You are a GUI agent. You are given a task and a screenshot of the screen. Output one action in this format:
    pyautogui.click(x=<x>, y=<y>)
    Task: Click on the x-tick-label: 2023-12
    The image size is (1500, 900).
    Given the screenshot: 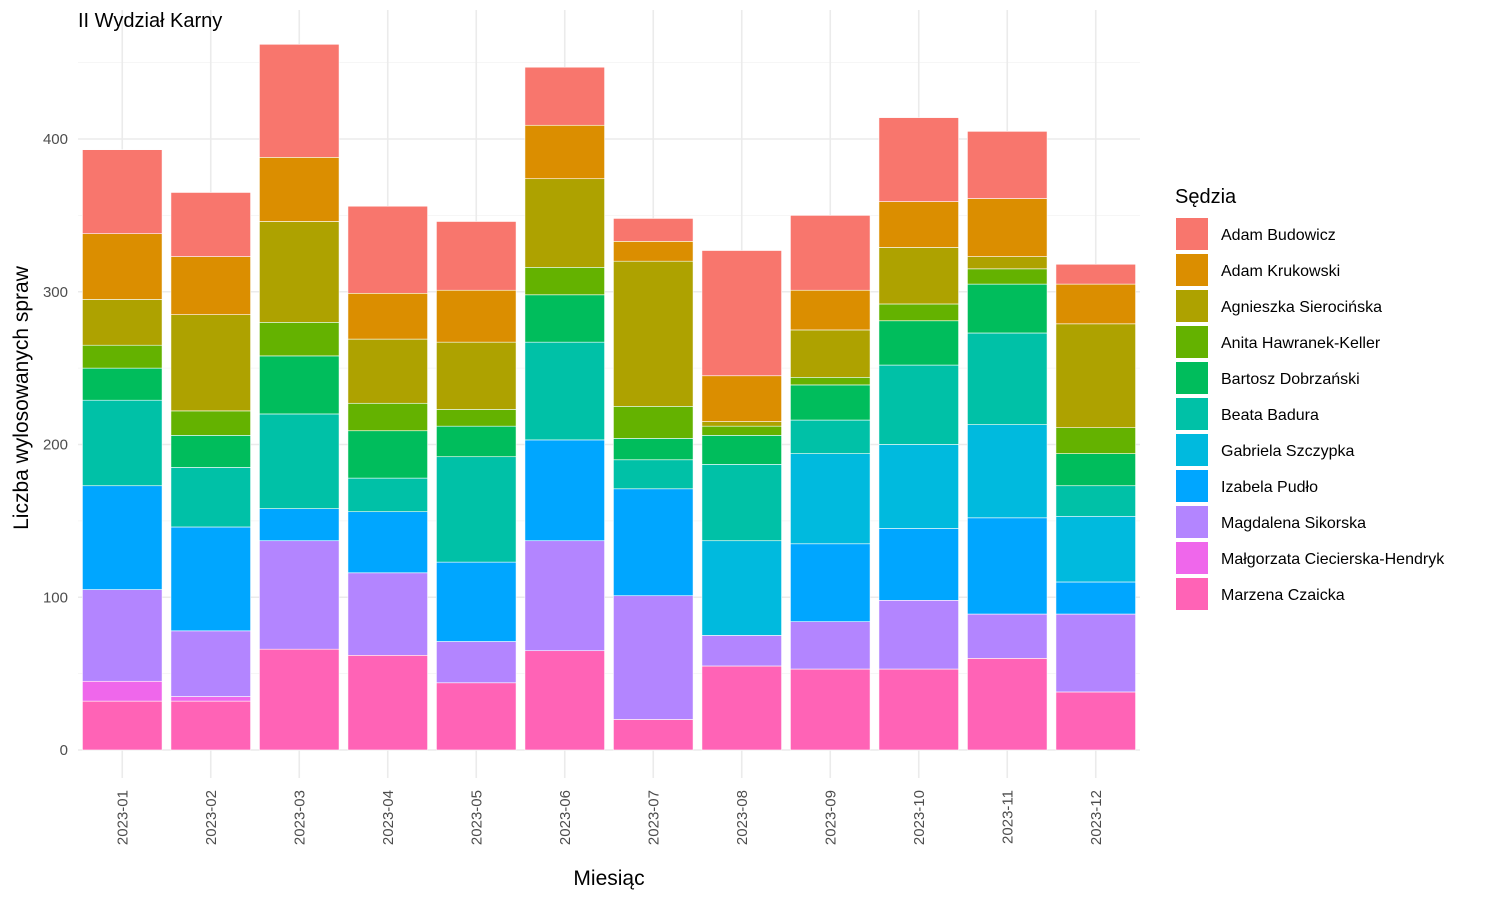 What is the action you would take?
    pyautogui.click(x=1096, y=817)
    